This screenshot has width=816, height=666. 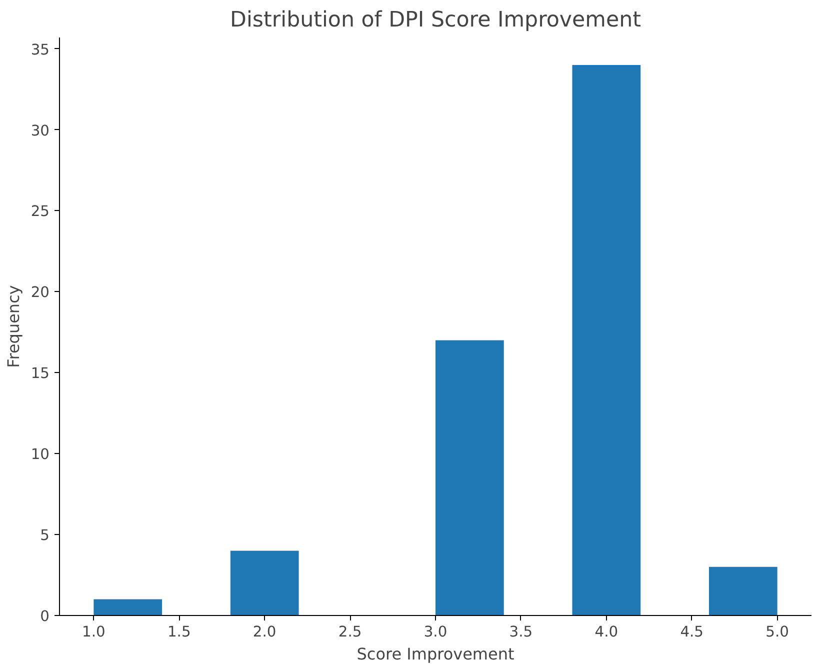 I want to click on x-tick-label: 3.0, so click(x=436, y=632).